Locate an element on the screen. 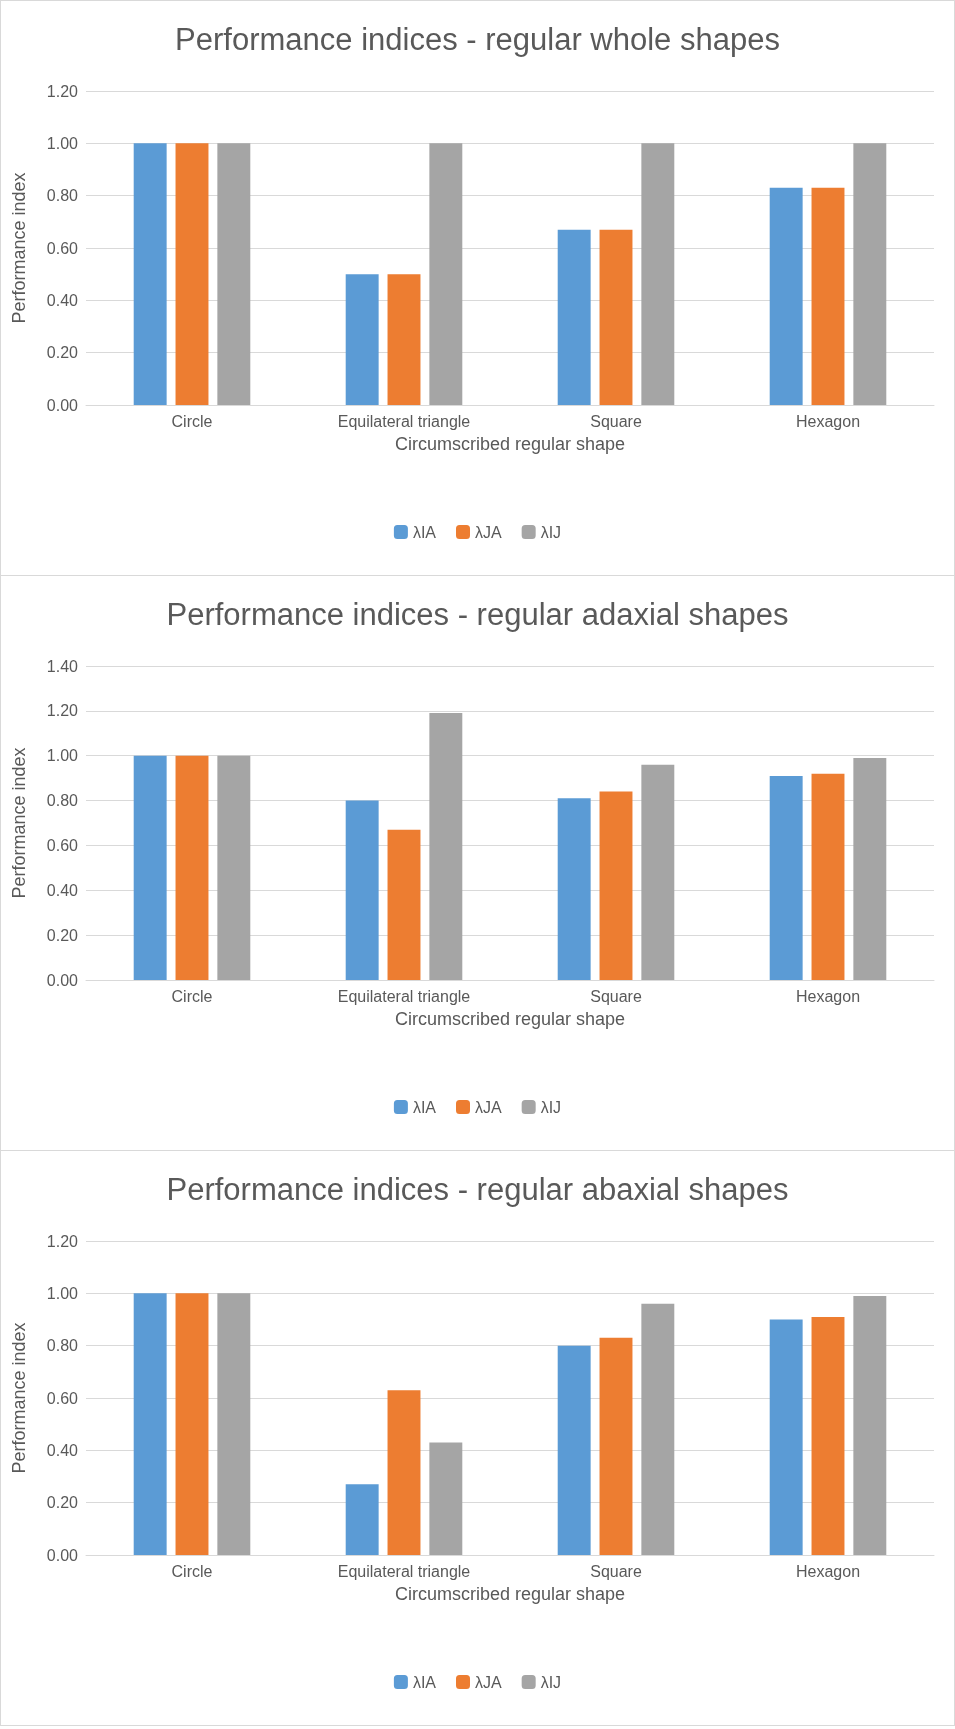 The image size is (955, 1729). y-tick-label: 1.40 is located at coordinates (62, 666).